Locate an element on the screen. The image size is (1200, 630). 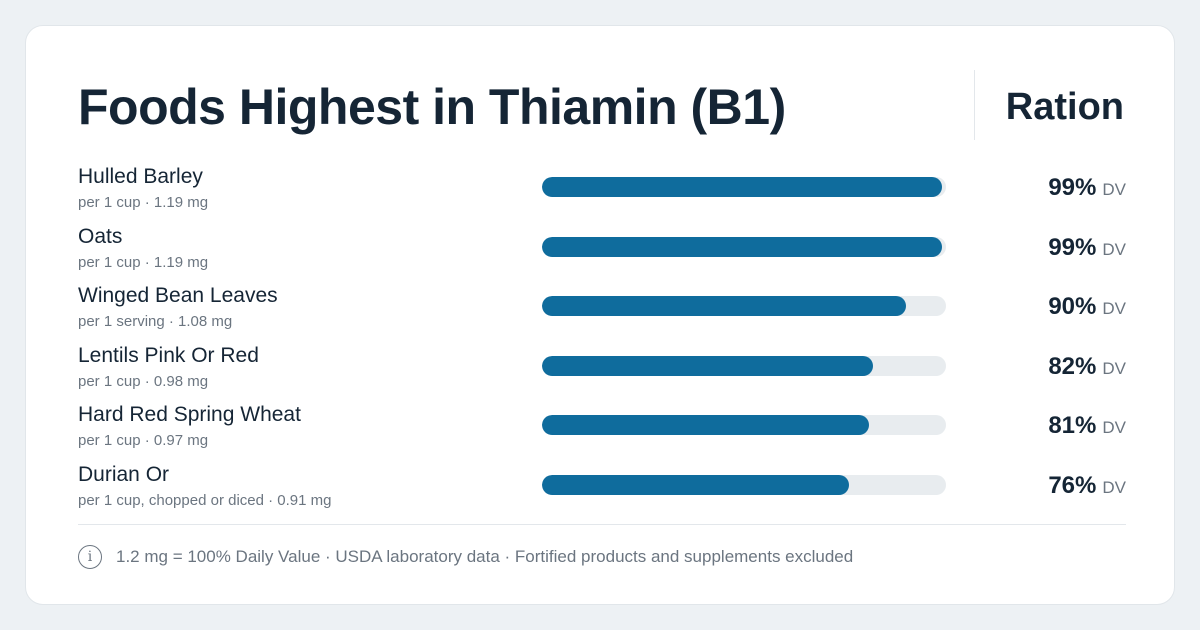
percent-value: 90% is located at coordinates (1072, 307).